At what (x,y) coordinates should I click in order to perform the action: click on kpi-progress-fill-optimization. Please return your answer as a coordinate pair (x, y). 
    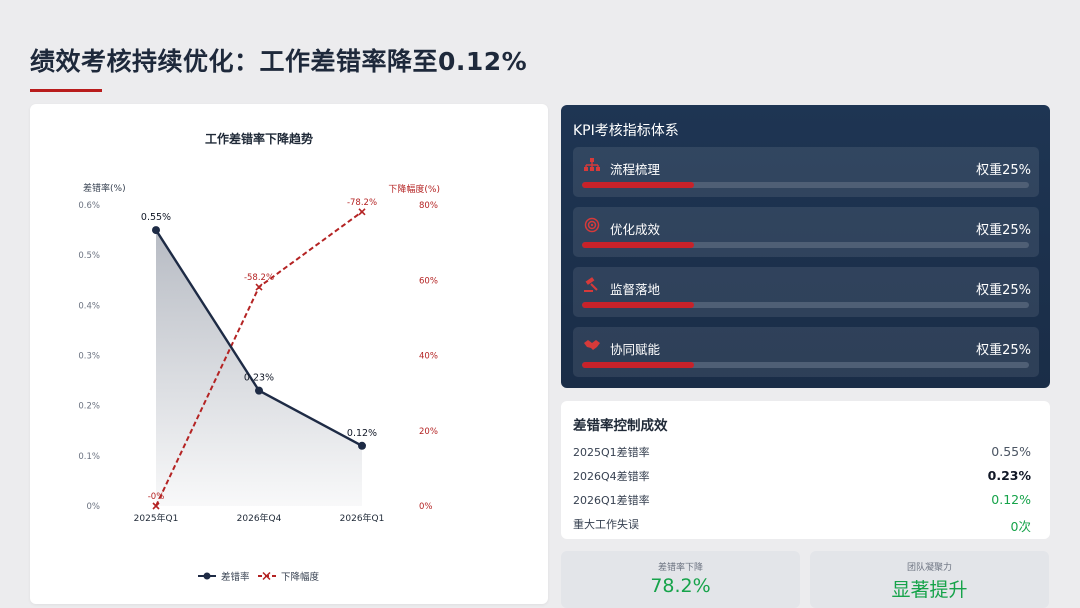
    Looking at the image, I should click on (638, 245).